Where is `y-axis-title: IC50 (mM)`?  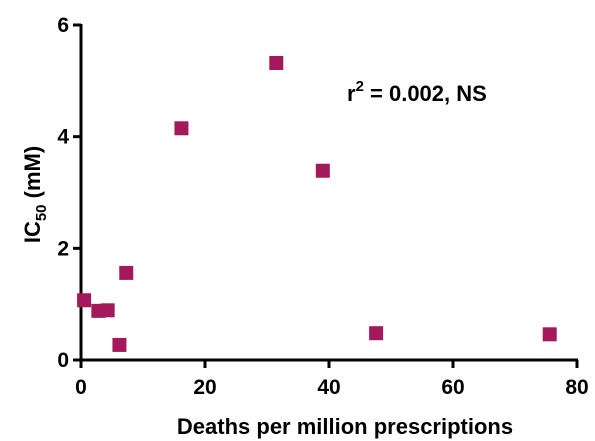
y-axis-title: IC50 (mM) is located at coordinates (35, 194).